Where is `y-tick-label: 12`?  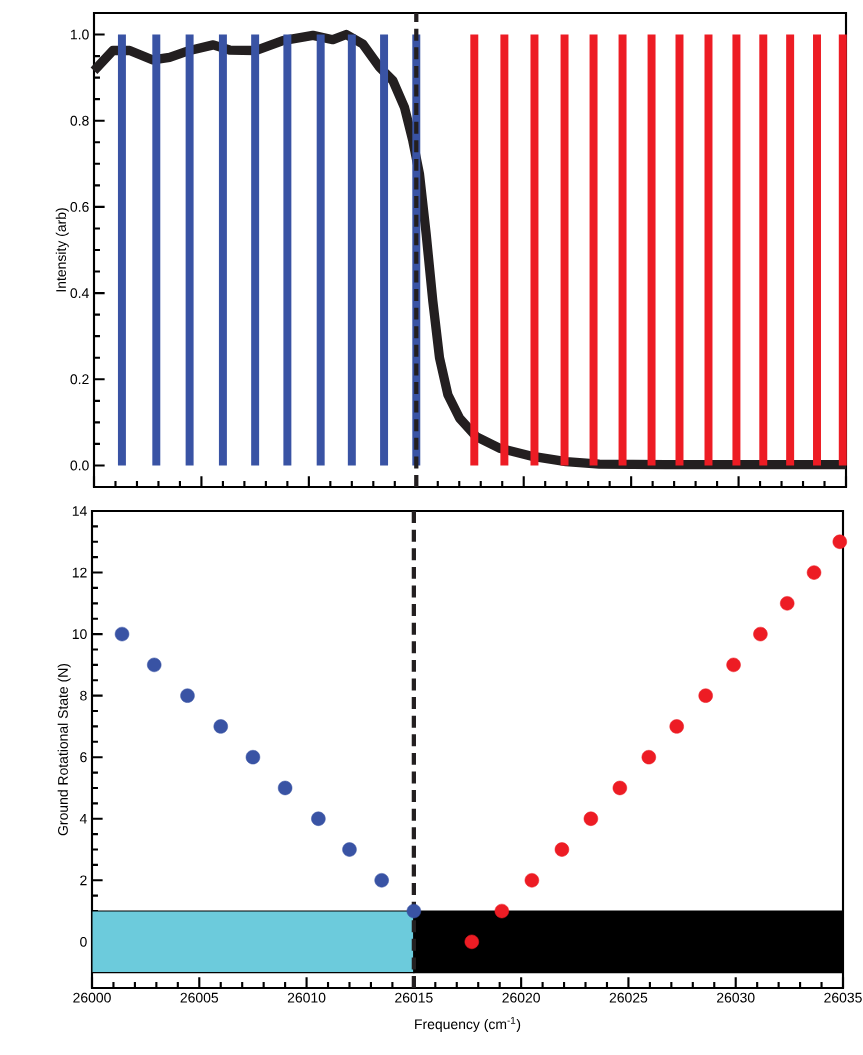 y-tick-label: 12 is located at coordinates (79, 572).